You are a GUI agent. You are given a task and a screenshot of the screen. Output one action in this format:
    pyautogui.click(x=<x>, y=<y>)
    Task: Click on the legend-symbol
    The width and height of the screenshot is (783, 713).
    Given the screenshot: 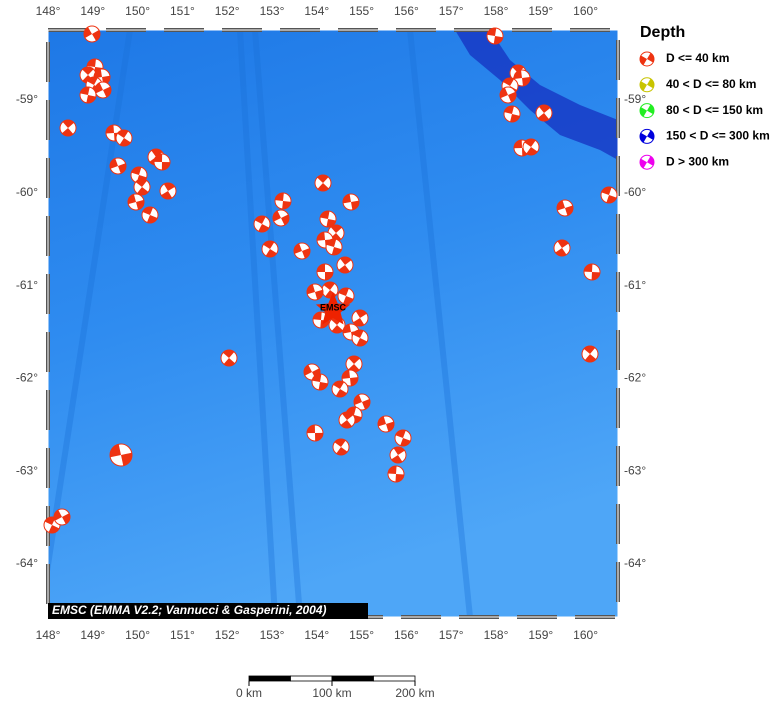 What is the action you would take?
    pyautogui.click(x=647, y=136)
    